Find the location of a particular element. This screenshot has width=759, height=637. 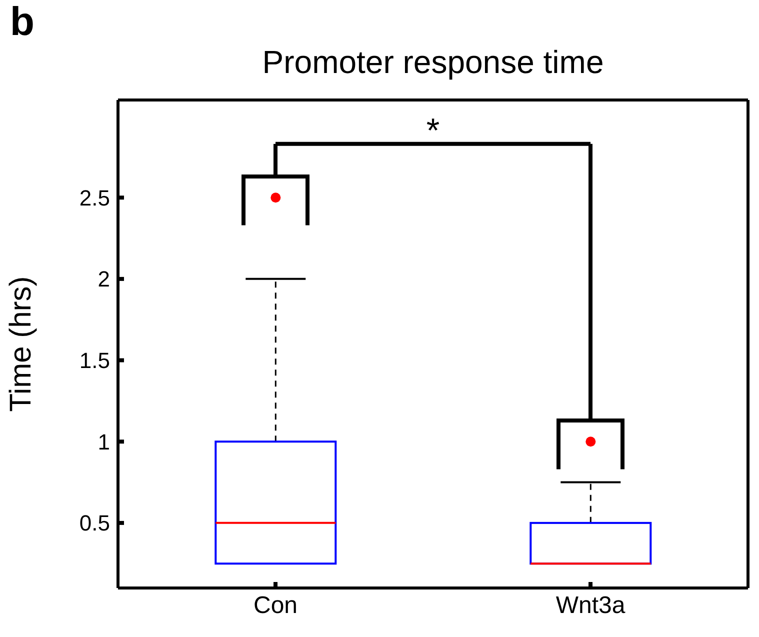

y-tick-label: 1 is located at coordinates (104, 441).